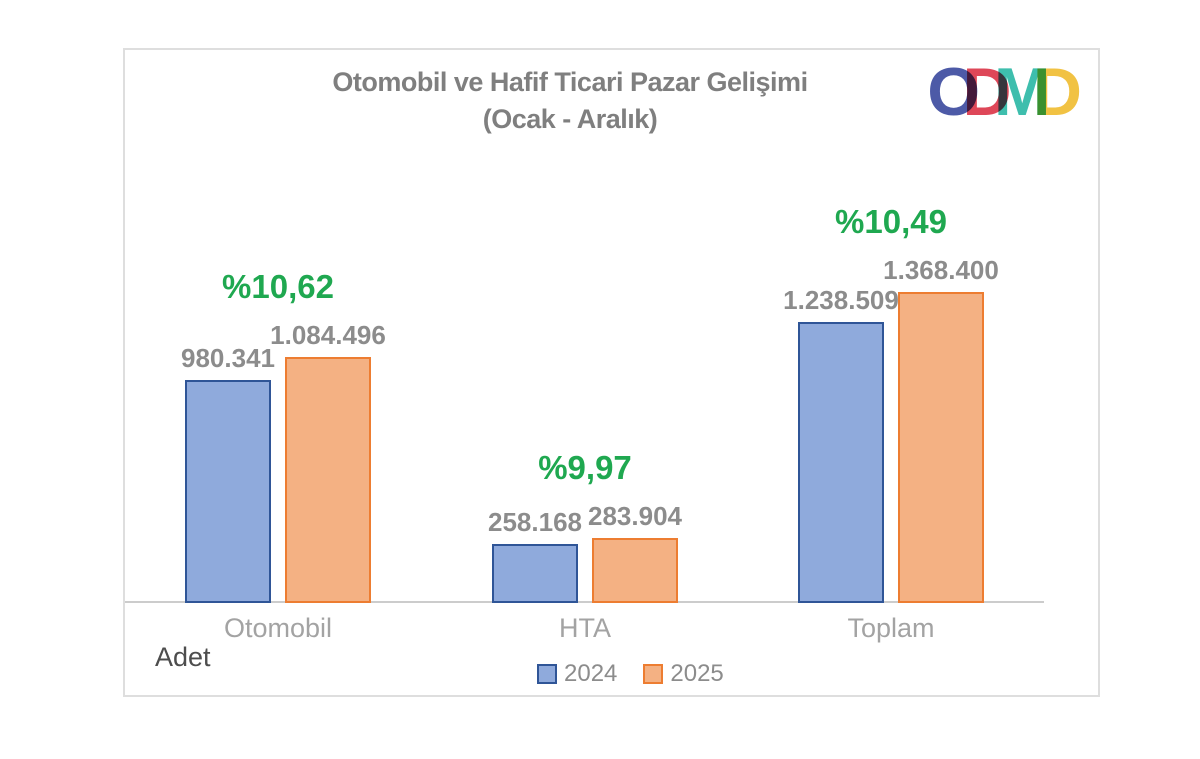 Image resolution: width=1200 pixels, height=759 pixels. I want to click on bar-2024-toplam, so click(841, 462).